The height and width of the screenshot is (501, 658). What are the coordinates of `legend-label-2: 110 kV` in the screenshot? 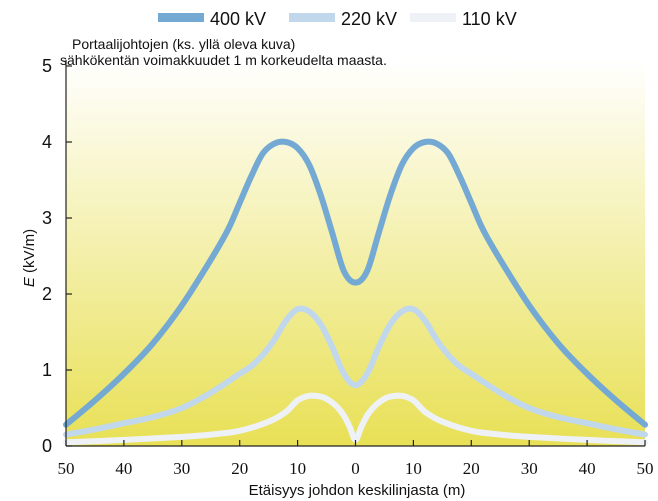 It's located at (489, 19).